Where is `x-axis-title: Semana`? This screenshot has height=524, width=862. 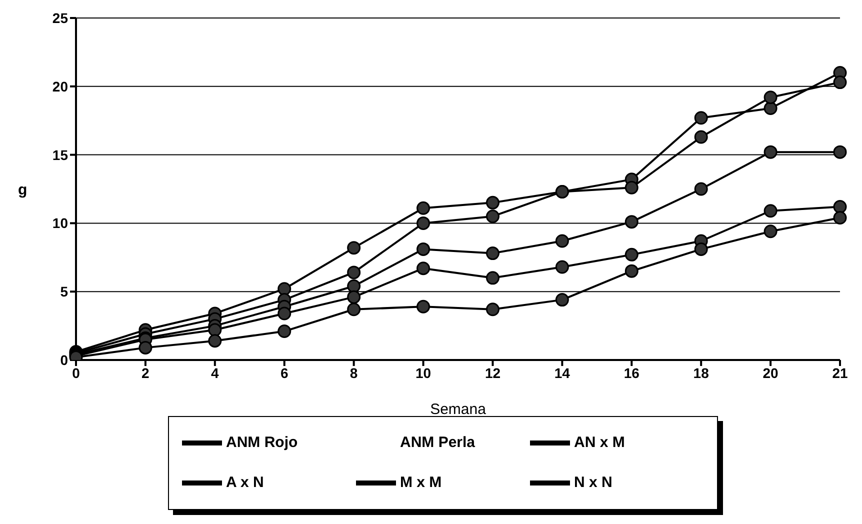
x-axis-title: Semana is located at coordinates (458, 409).